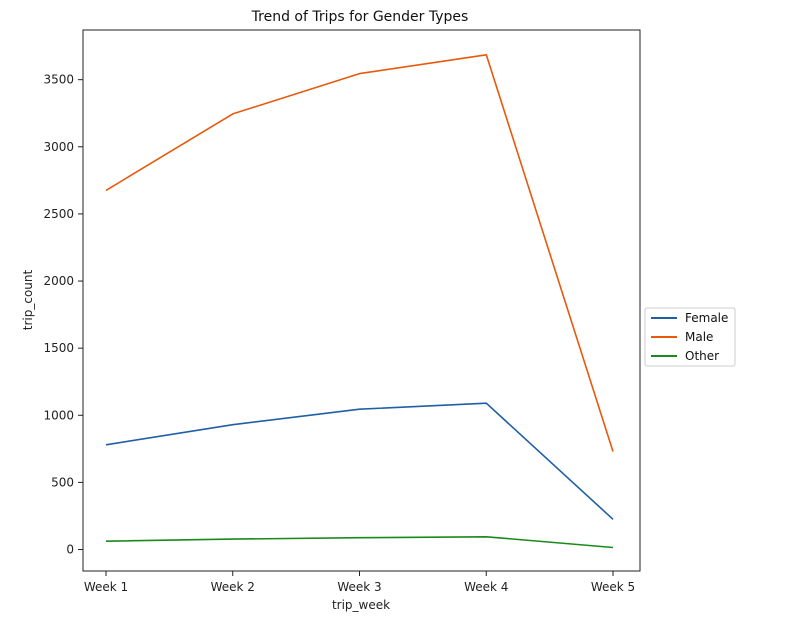 The width and height of the screenshot is (797, 630). I want to click on y-axis: 0 500 1000 1500 2000 2500 3000 3500, so click(63, 315).